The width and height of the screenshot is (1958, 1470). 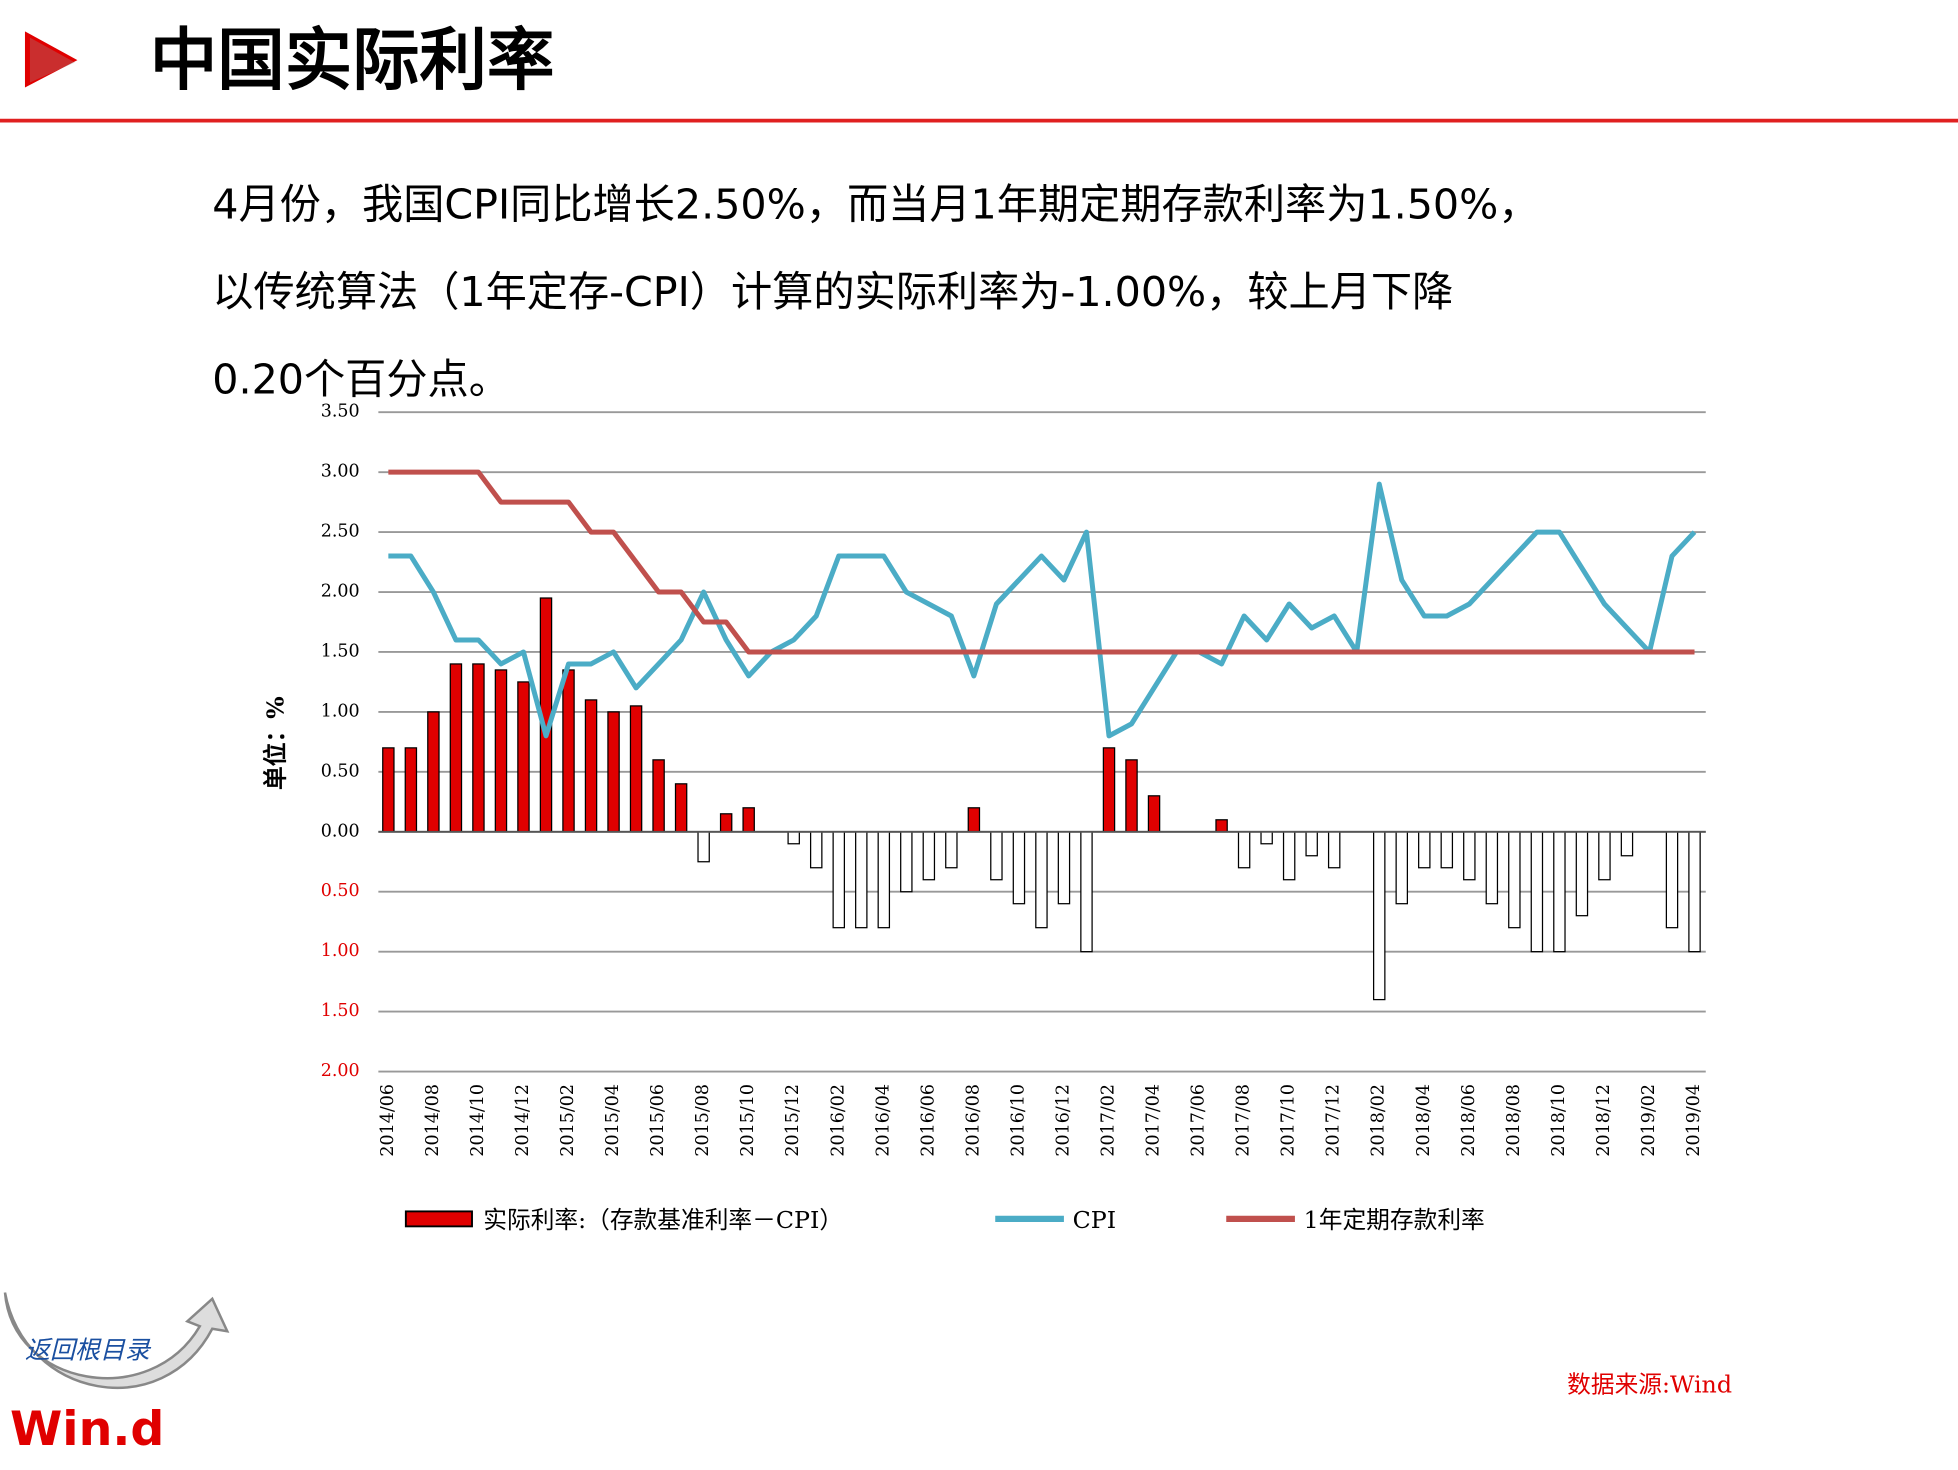 I want to click on x-tick-label: 2017/02, so click(x=1108, y=1120).